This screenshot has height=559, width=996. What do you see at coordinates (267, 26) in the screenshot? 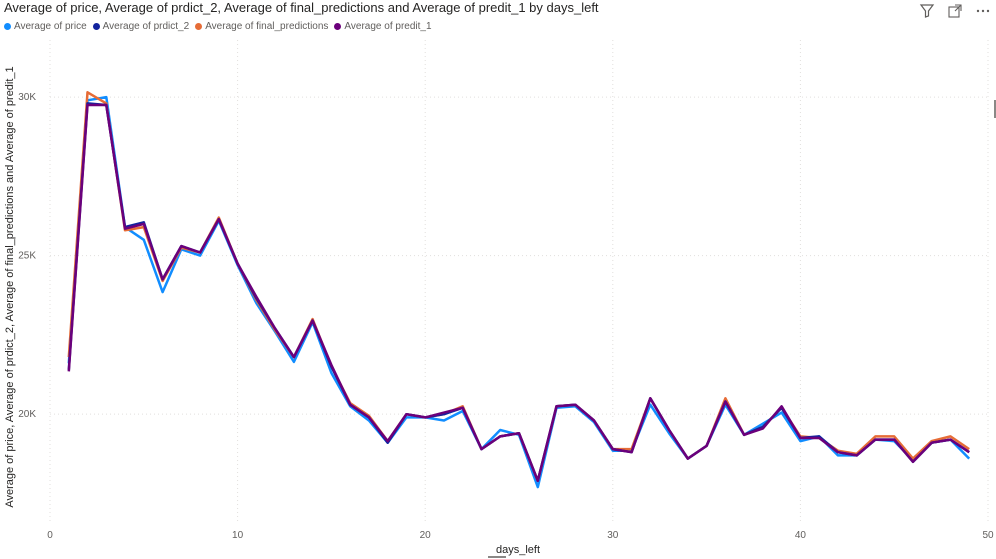
I see `legend-label: Average of final_predictions` at bounding box center [267, 26].